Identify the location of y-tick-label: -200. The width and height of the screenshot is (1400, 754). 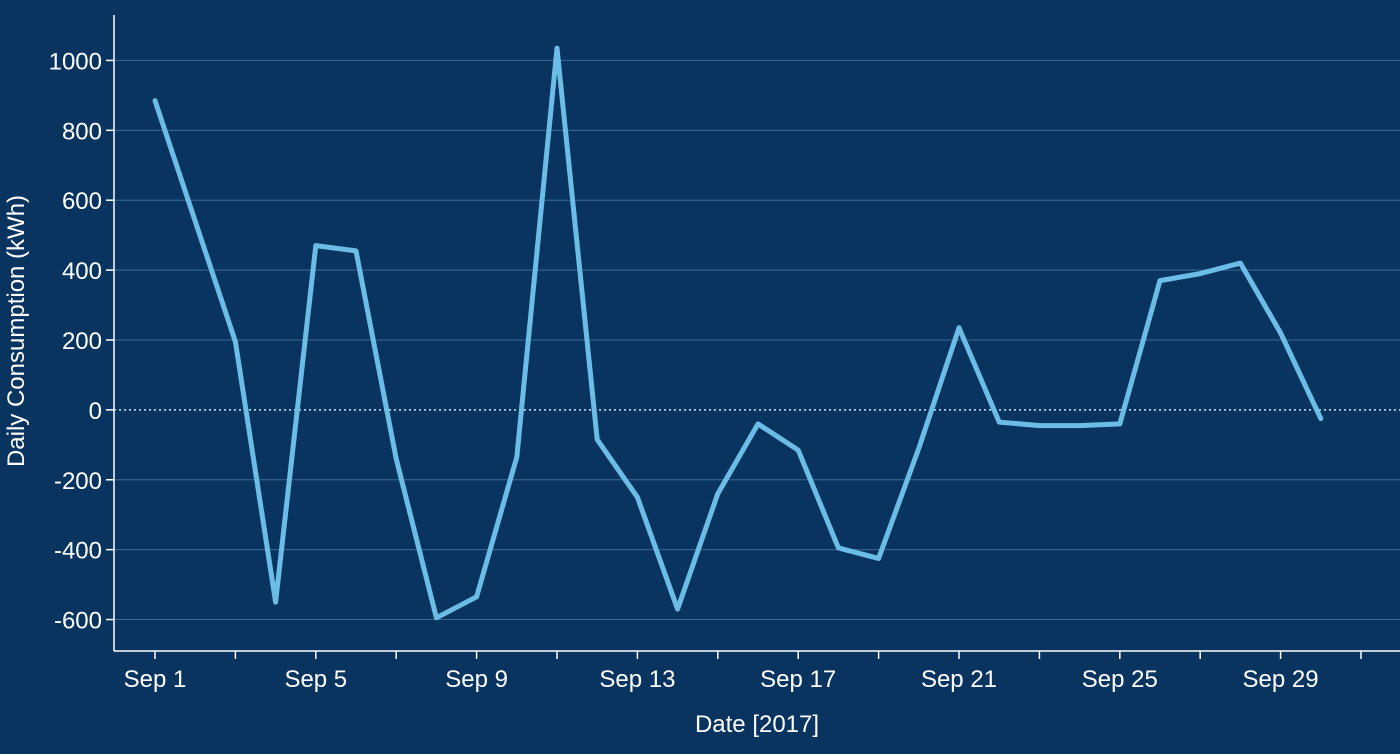
(78, 481).